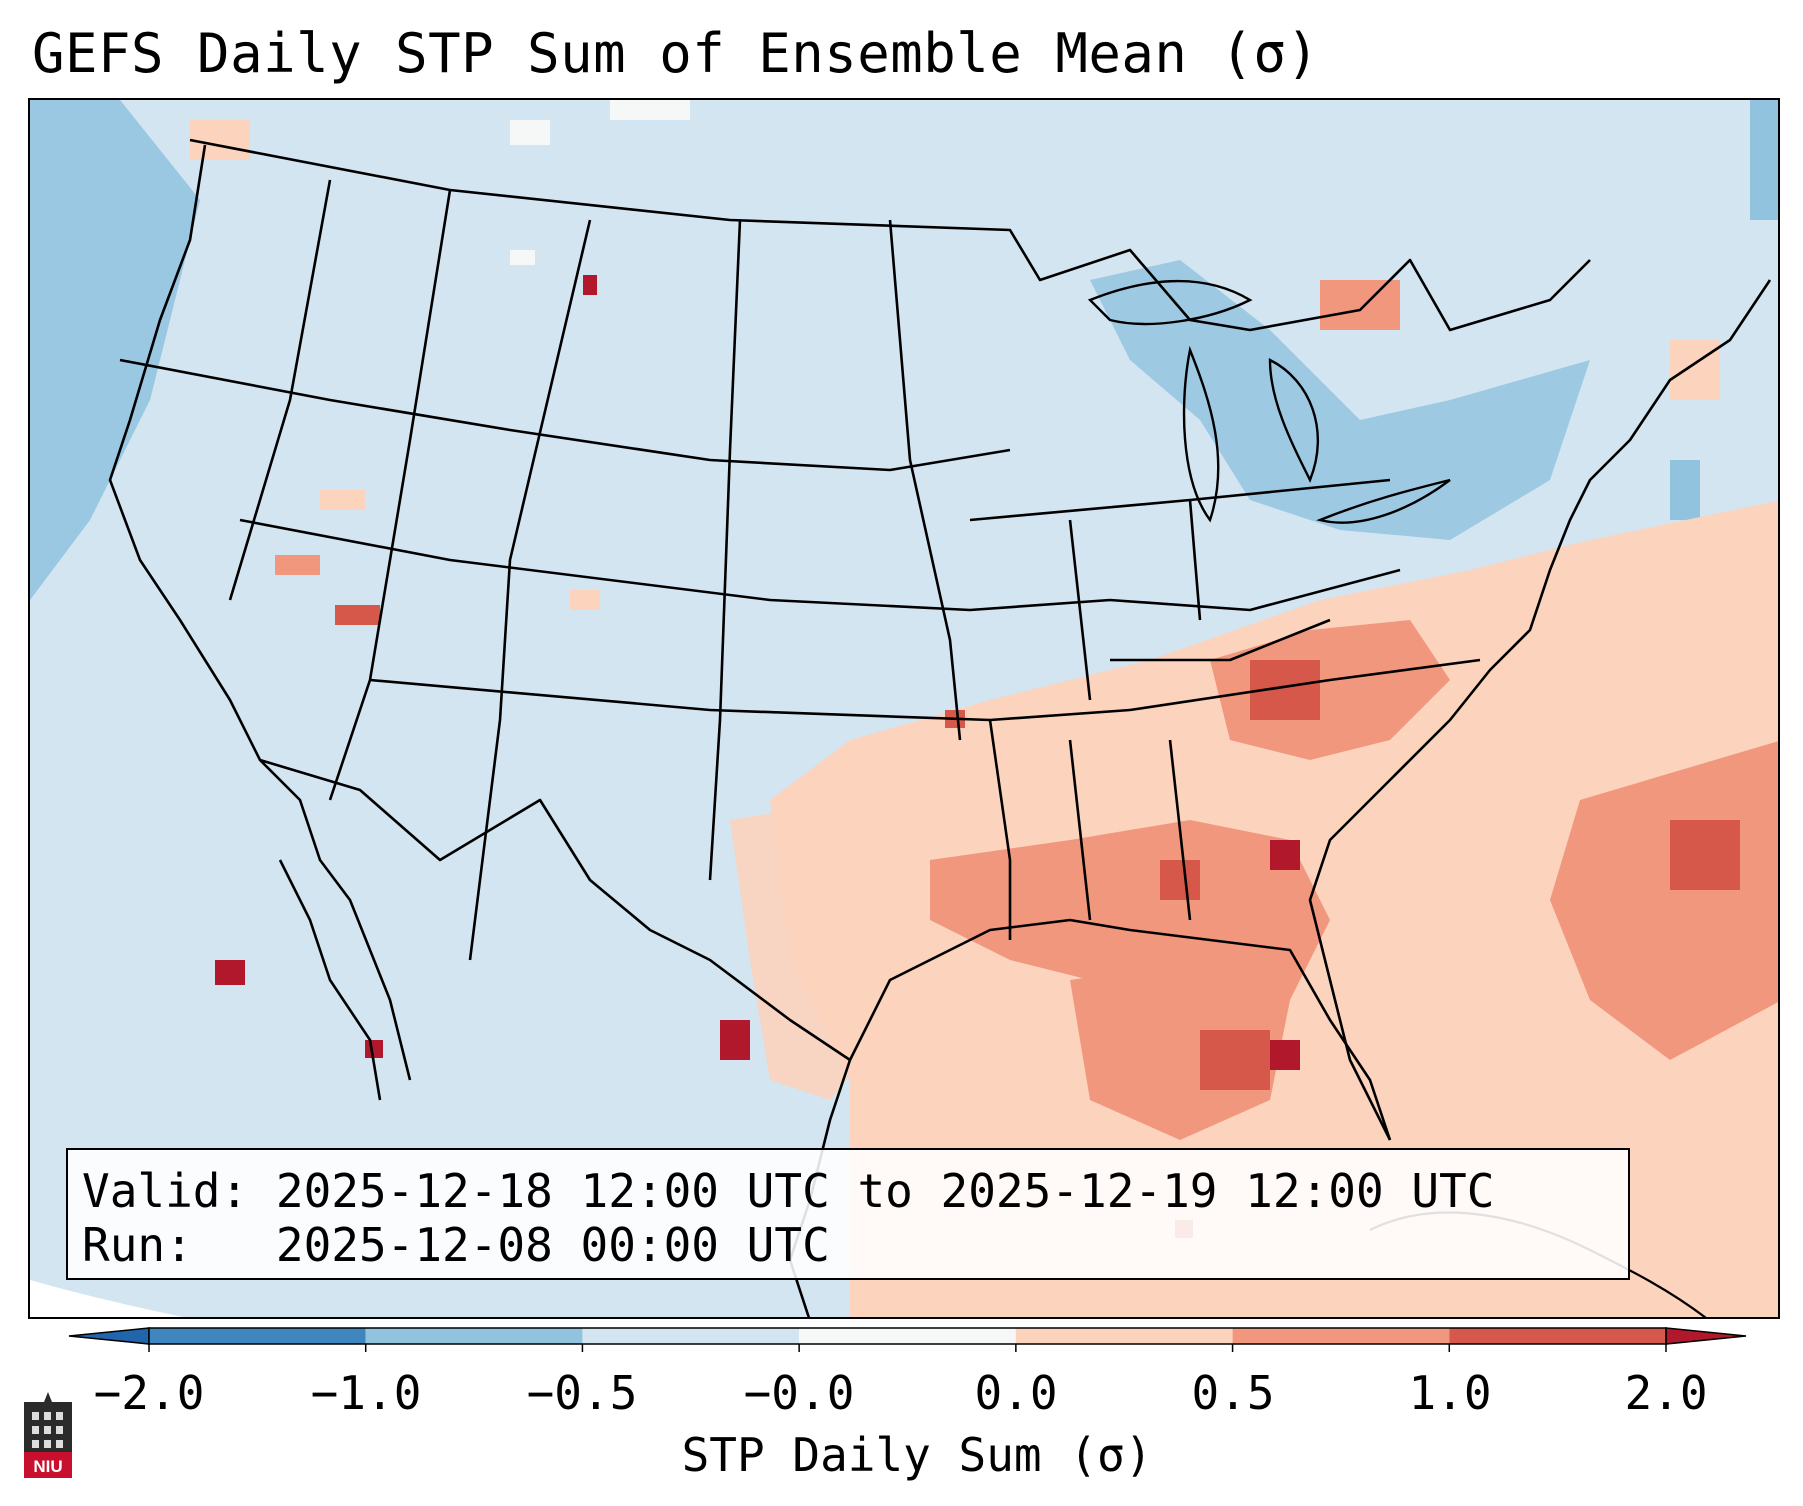 The width and height of the screenshot is (1803, 1506). Describe the element at coordinates (799, 1393) in the screenshot. I see `colorbar-tick-label: −0.0` at that location.